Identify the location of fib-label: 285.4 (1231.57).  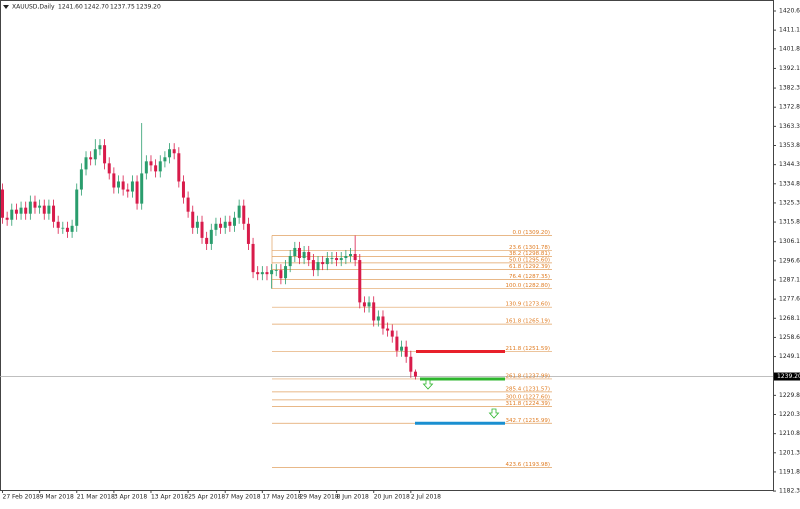
(527, 389).